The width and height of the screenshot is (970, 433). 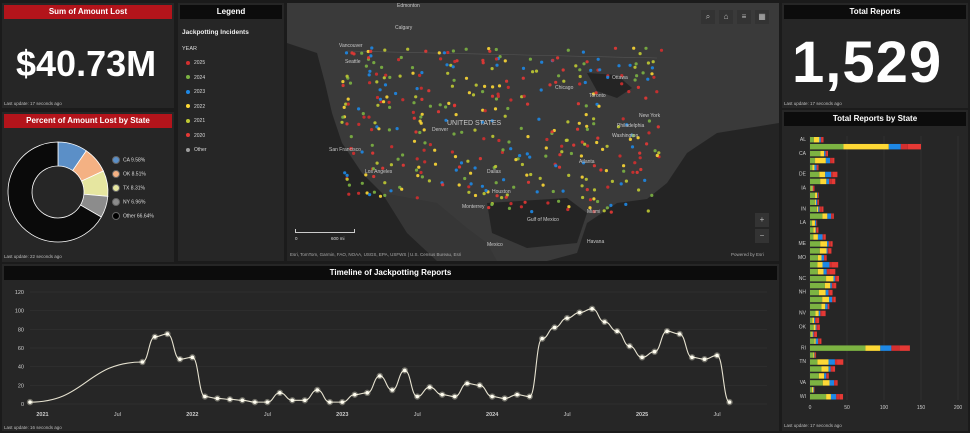 I want to click on y-tick-label: 0, so click(x=22, y=405).